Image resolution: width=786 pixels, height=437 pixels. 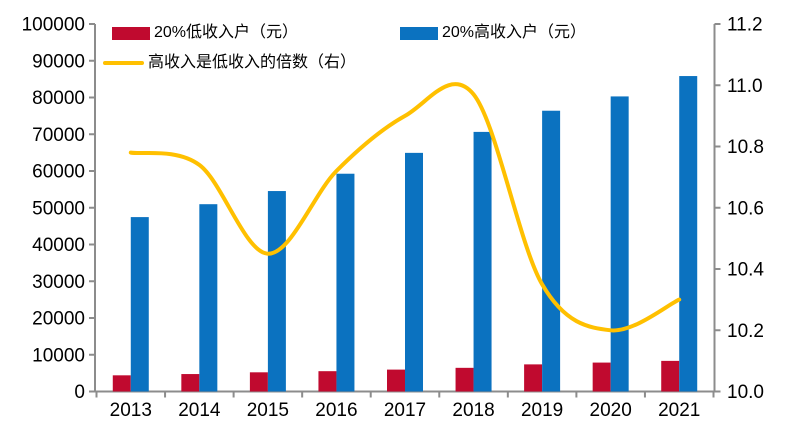 What do you see at coordinates (276, 291) in the screenshot?
I see `bar-high-2015` at bounding box center [276, 291].